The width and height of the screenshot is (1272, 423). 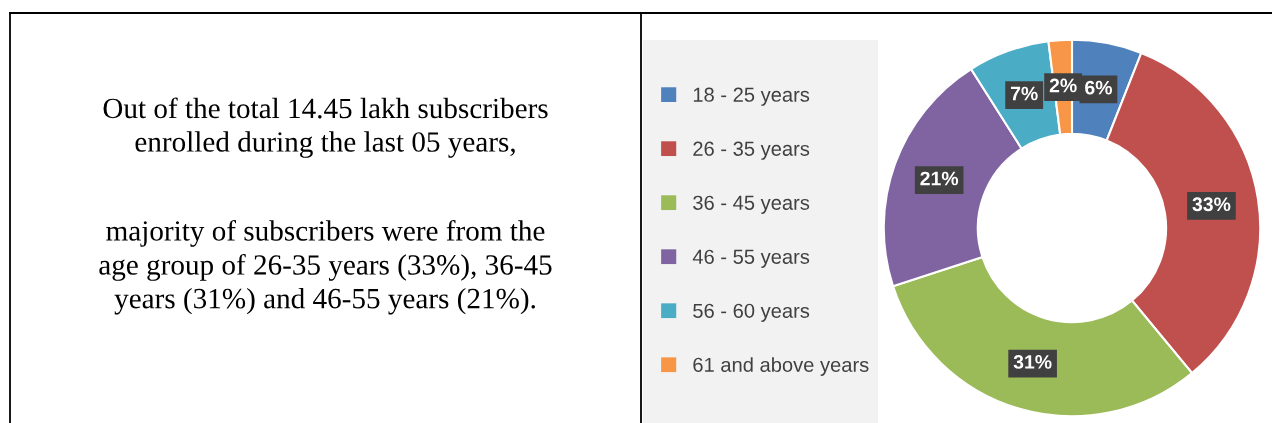 I want to click on data-label: 33%, so click(x=1211, y=204).